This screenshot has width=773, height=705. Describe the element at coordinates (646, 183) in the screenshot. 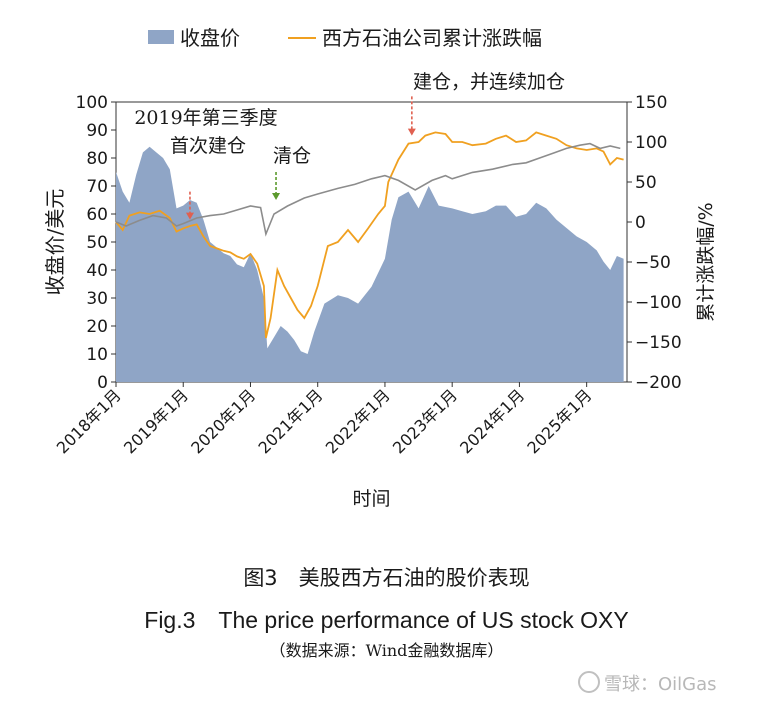

I see `right-axis-tick-label: 50` at that location.